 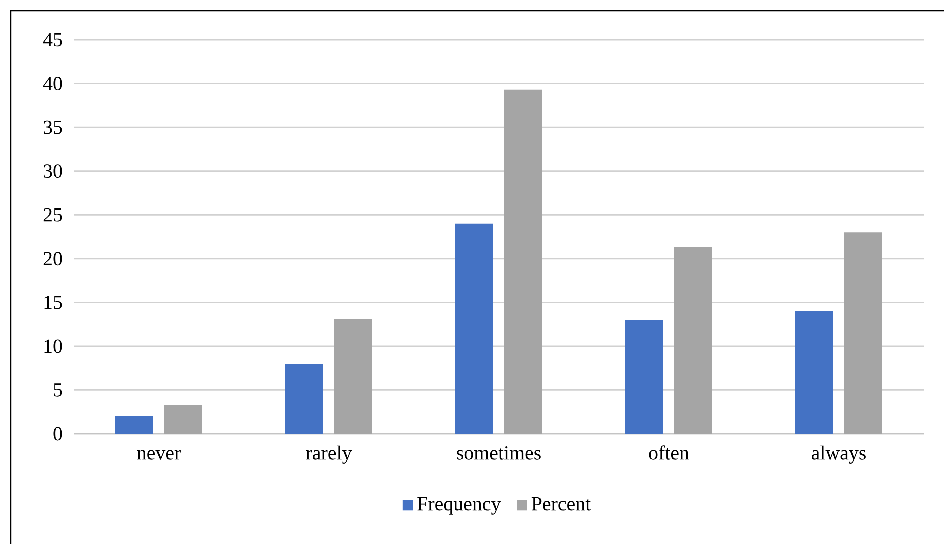 I want to click on y-tick-label: 20, so click(x=53, y=259).